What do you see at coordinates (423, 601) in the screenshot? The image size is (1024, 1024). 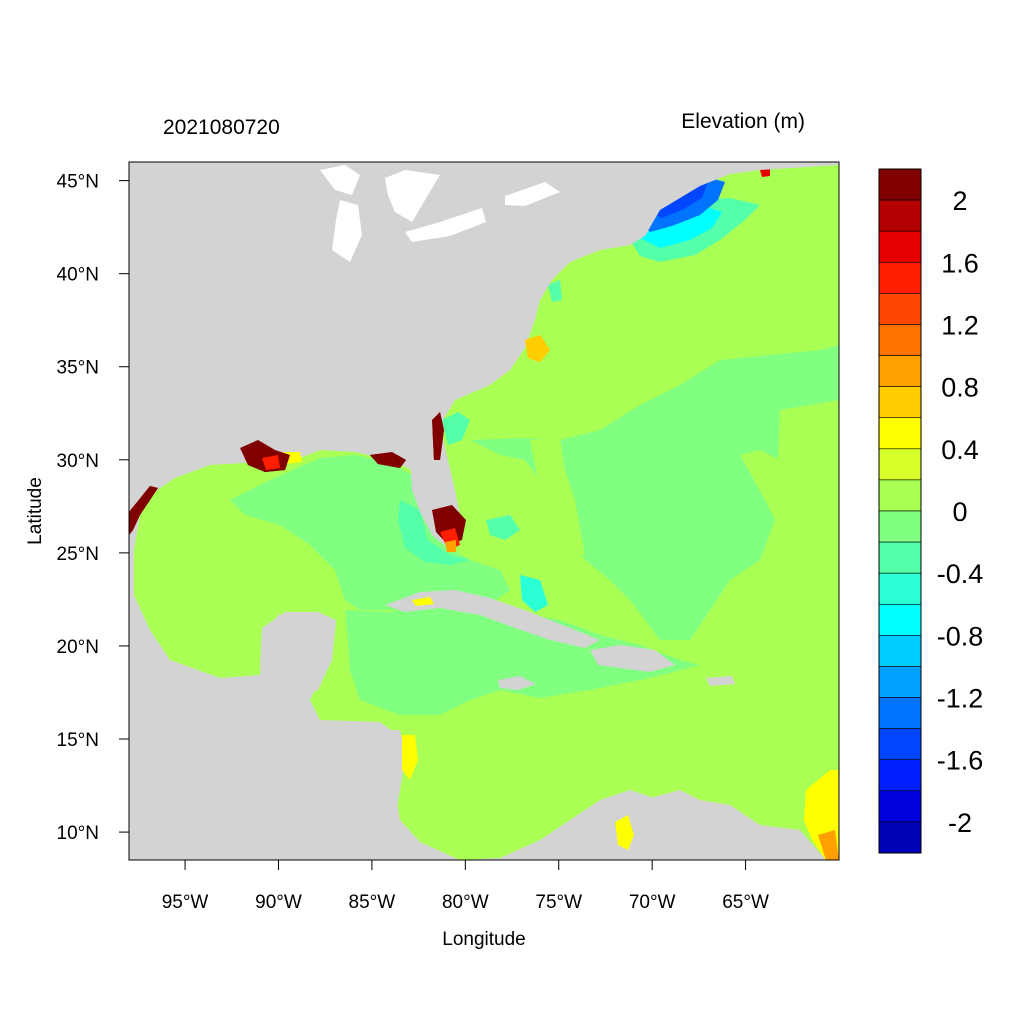 I see `cuba-surge` at bounding box center [423, 601].